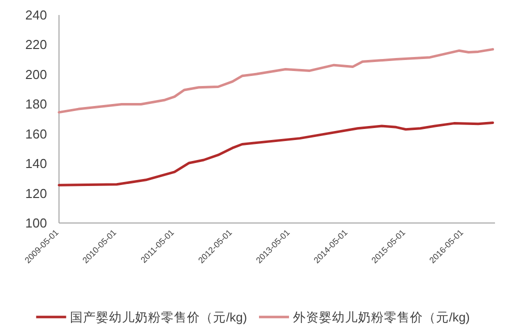  I want to click on y-tick-label: 180, so click(36, 104).